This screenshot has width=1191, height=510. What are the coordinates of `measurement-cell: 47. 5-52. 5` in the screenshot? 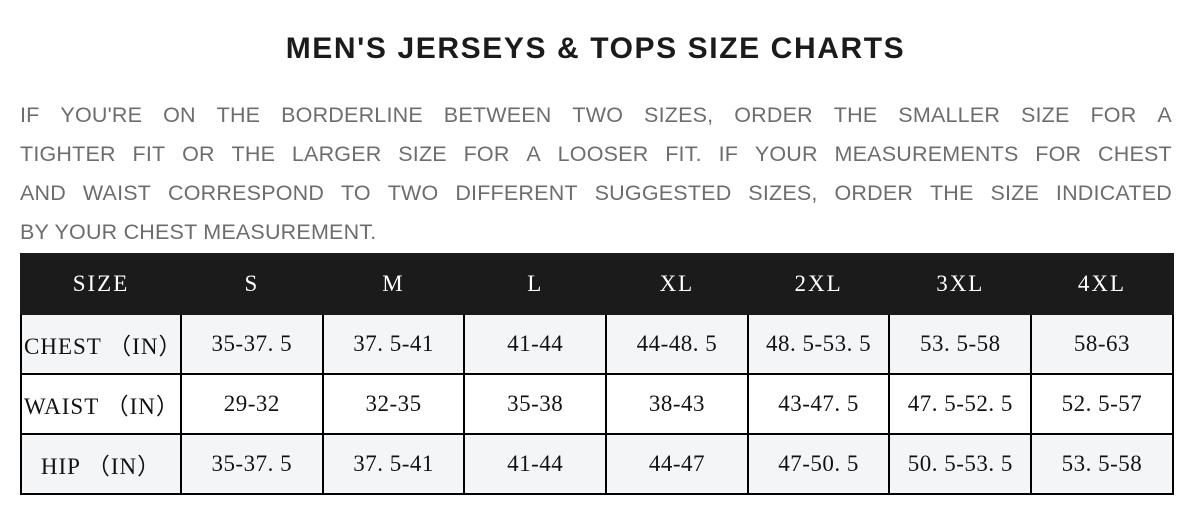 It's located at (960, 404).